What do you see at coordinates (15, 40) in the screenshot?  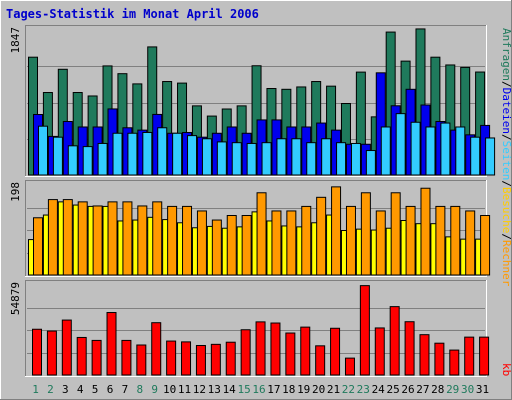 I see `y-max-label-hits: 1847` at bounding box center [15, 40].